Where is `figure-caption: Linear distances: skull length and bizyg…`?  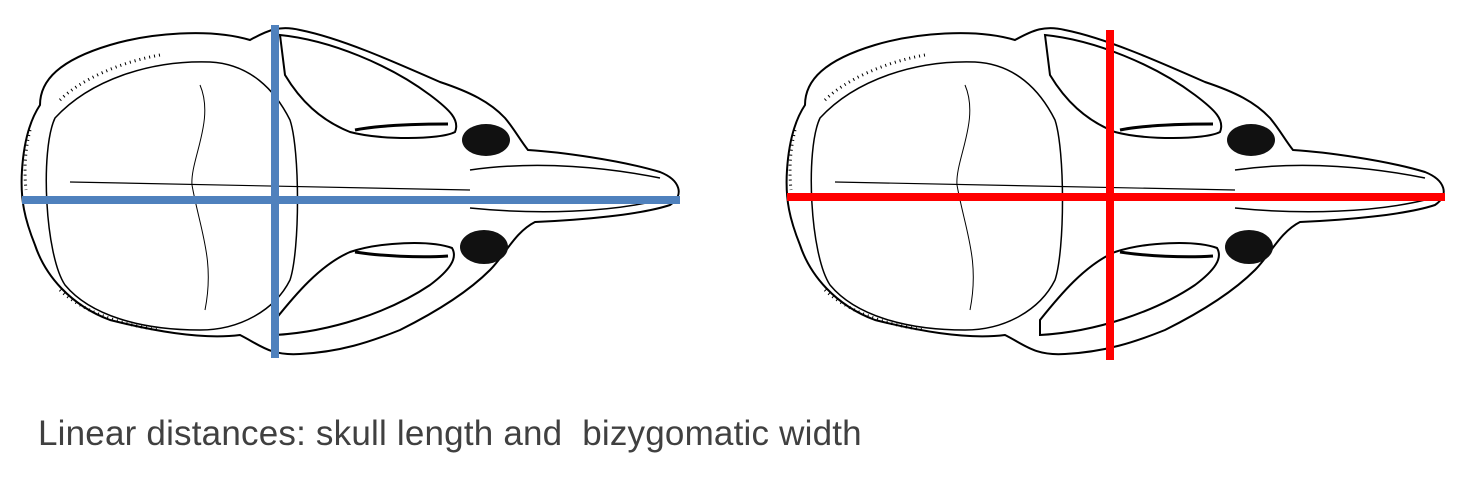 figure-caption: Linear distances: skull length and bizyg… is located at coordinates (450, 433).